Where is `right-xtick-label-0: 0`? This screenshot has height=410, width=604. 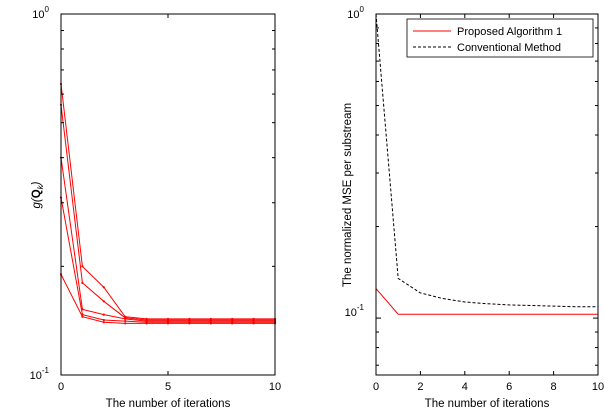
right-xtick-label-0: 0 is located at coordinates (376, 387).